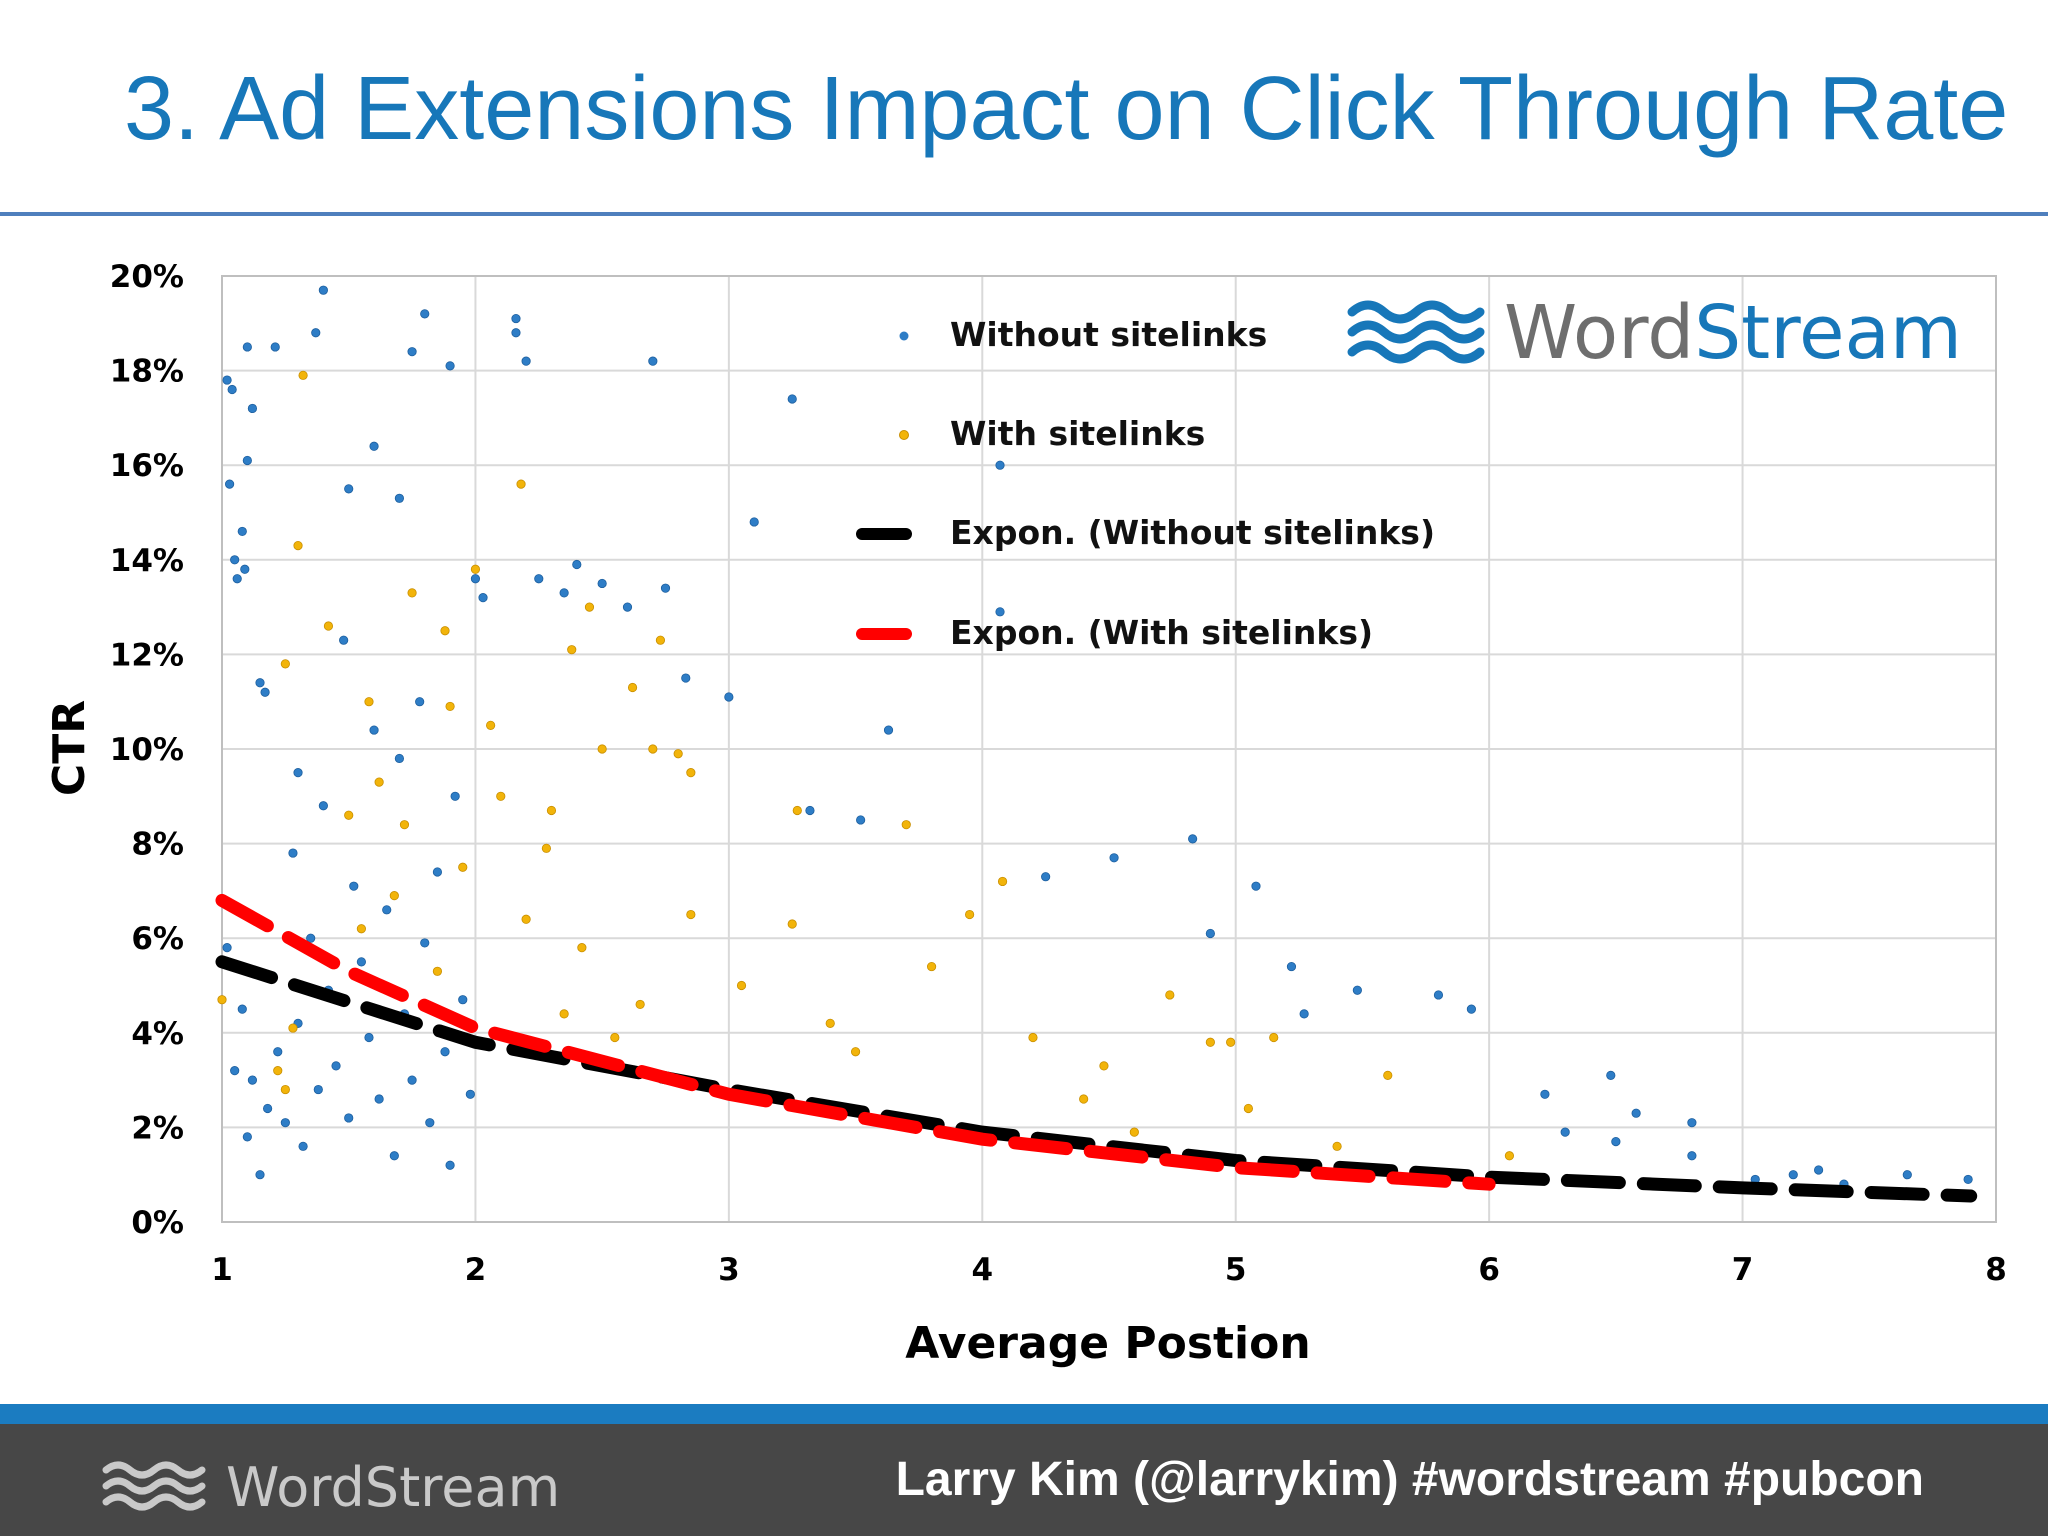 This screenshot has width=2048, height=1536. What do you see at coordinates (1077, 433) in the screenshot?
I see `legend-label-with: With sitelinks` at bounding box center [1077, 433].